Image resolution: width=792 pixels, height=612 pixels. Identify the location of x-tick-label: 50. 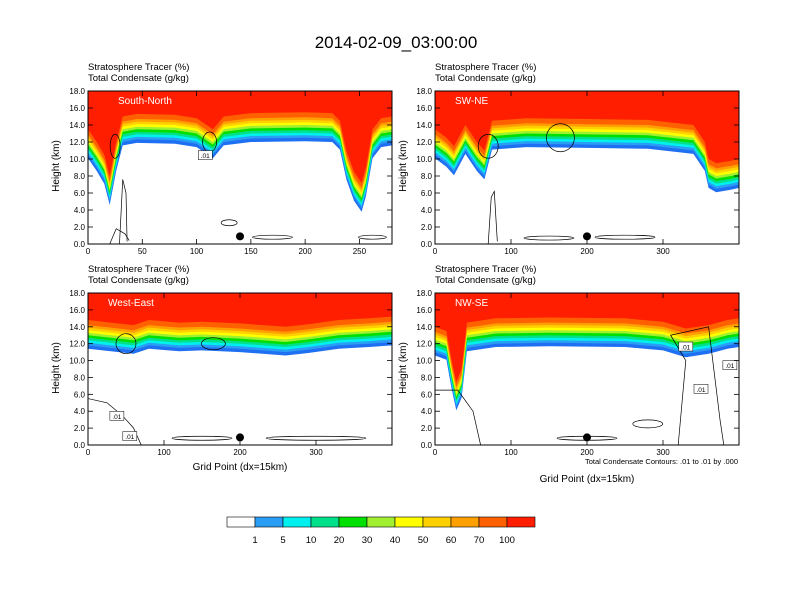
(142, 251).